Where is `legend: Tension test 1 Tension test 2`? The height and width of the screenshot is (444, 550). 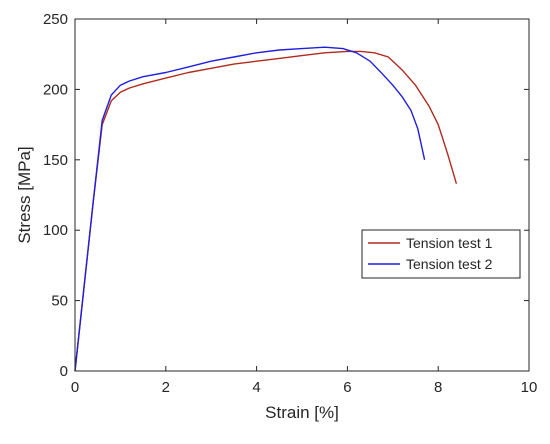
legend: Tension test 1 Tension test 2 is located at coordinates (441, 254).